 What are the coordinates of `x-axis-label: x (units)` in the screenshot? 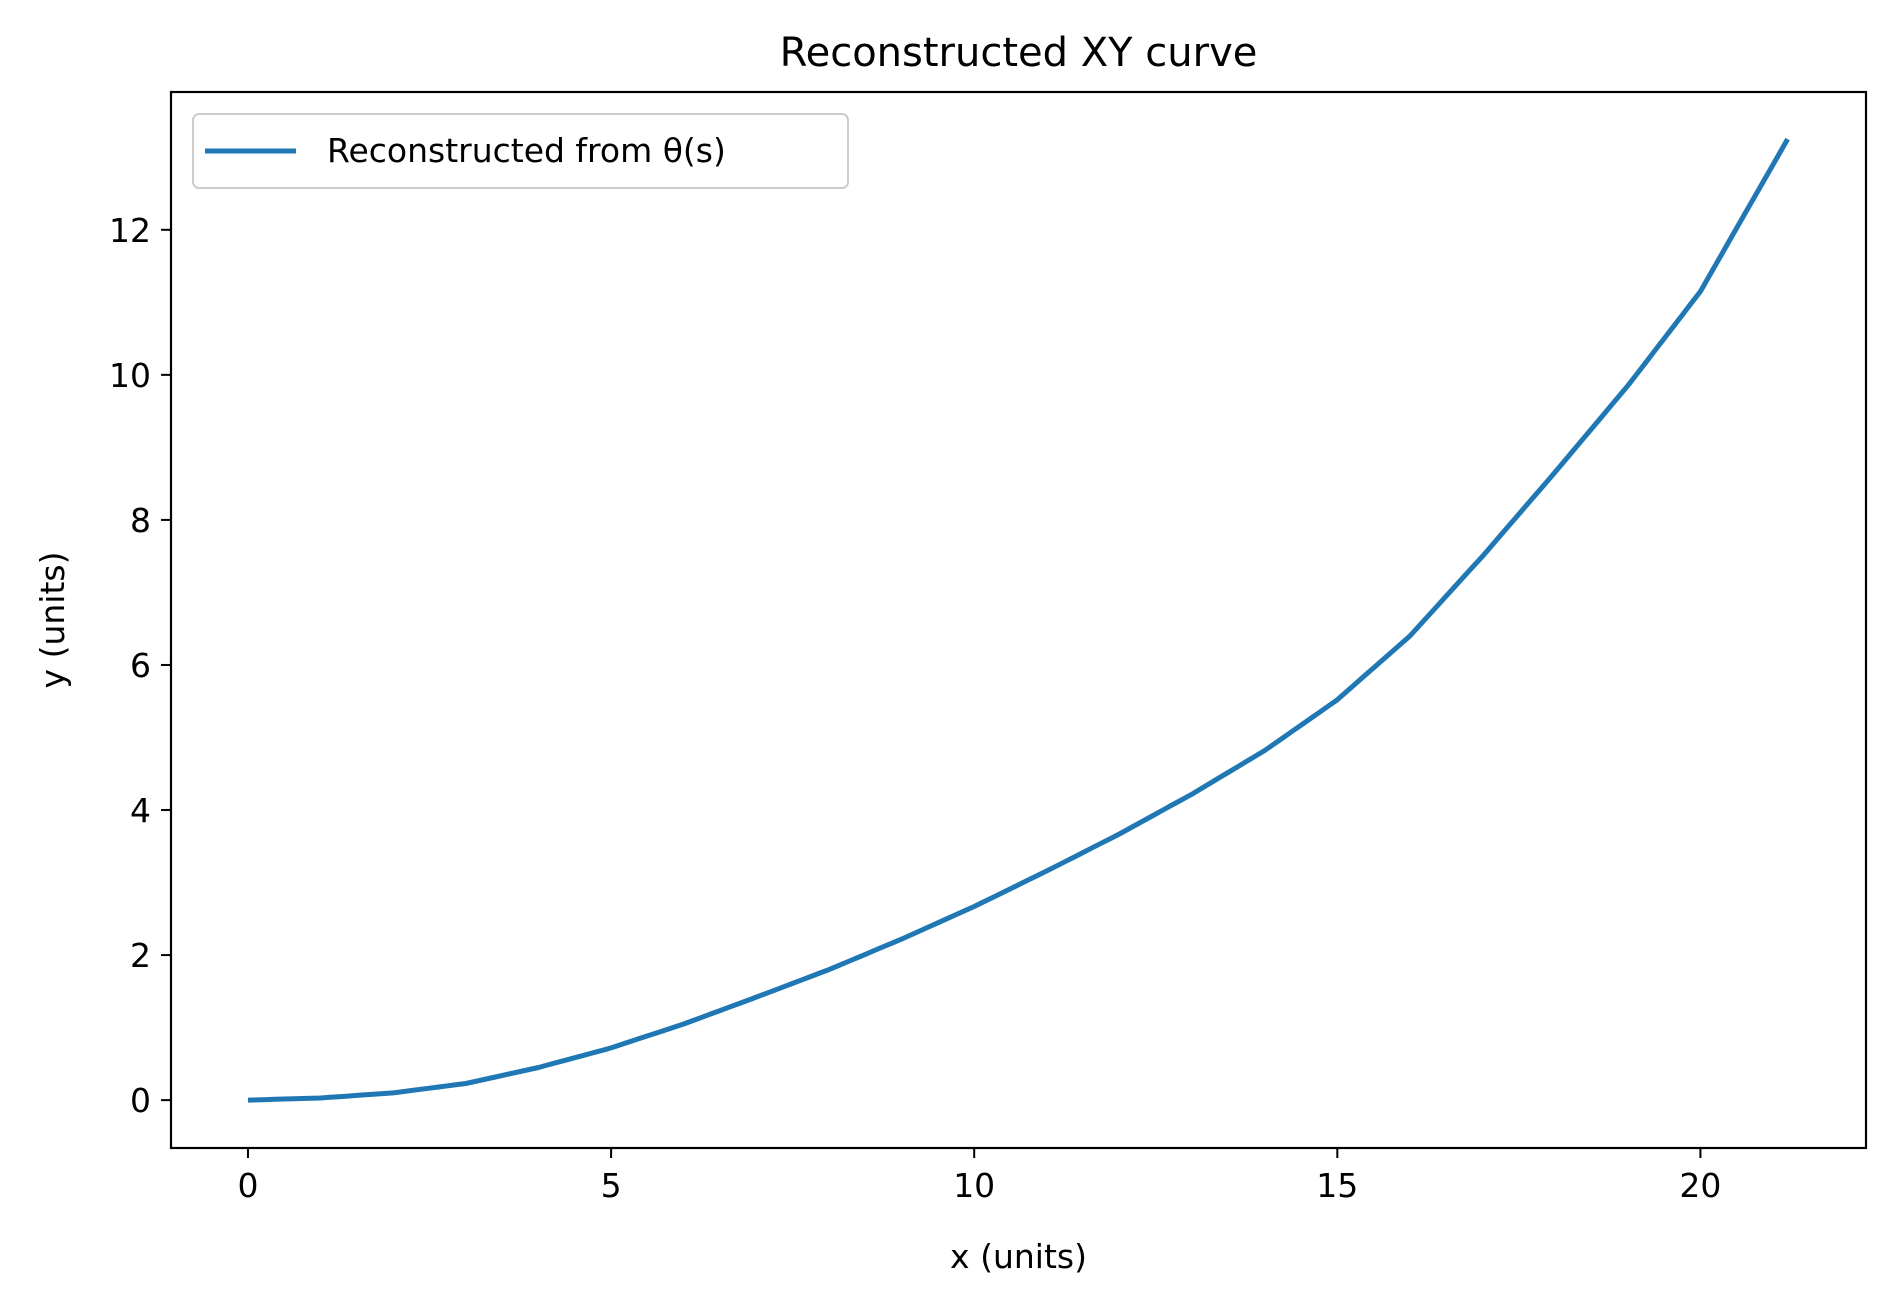 It's located at (1018, 1256).